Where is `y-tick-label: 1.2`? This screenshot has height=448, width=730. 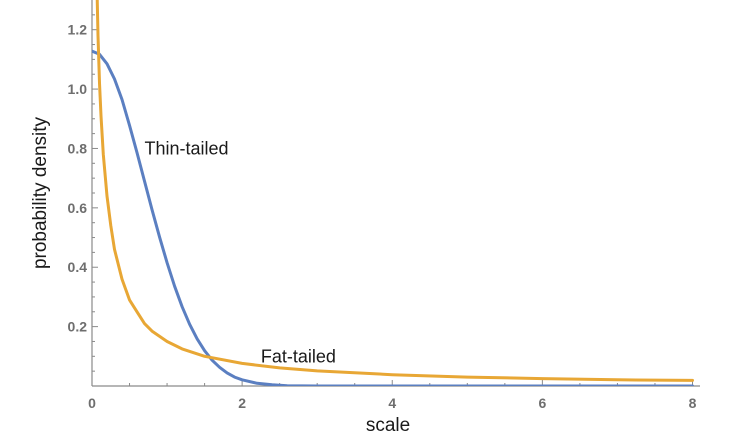 y-tick-label: 1.2 is located at coordinates (78, 30).